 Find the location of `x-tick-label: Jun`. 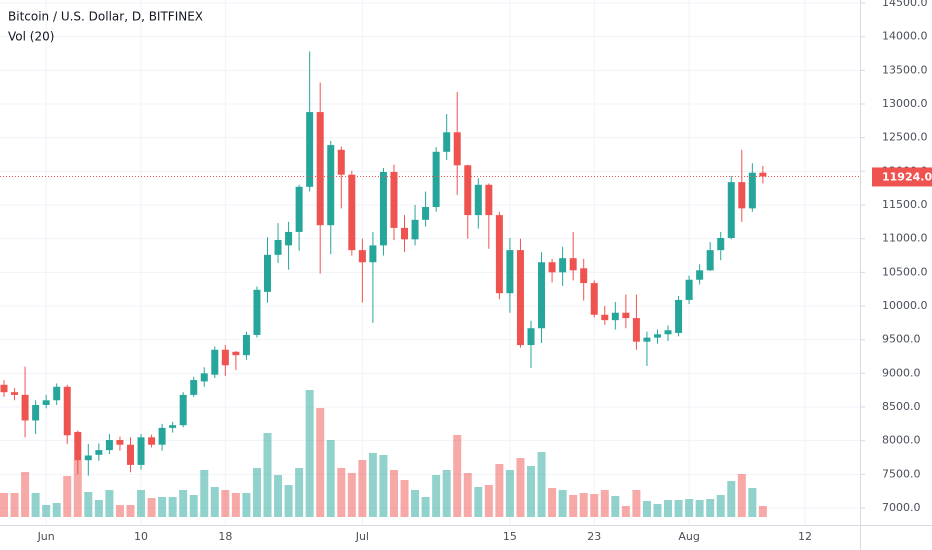

x-tick-label: Jun is located at coordinates (46, 536).